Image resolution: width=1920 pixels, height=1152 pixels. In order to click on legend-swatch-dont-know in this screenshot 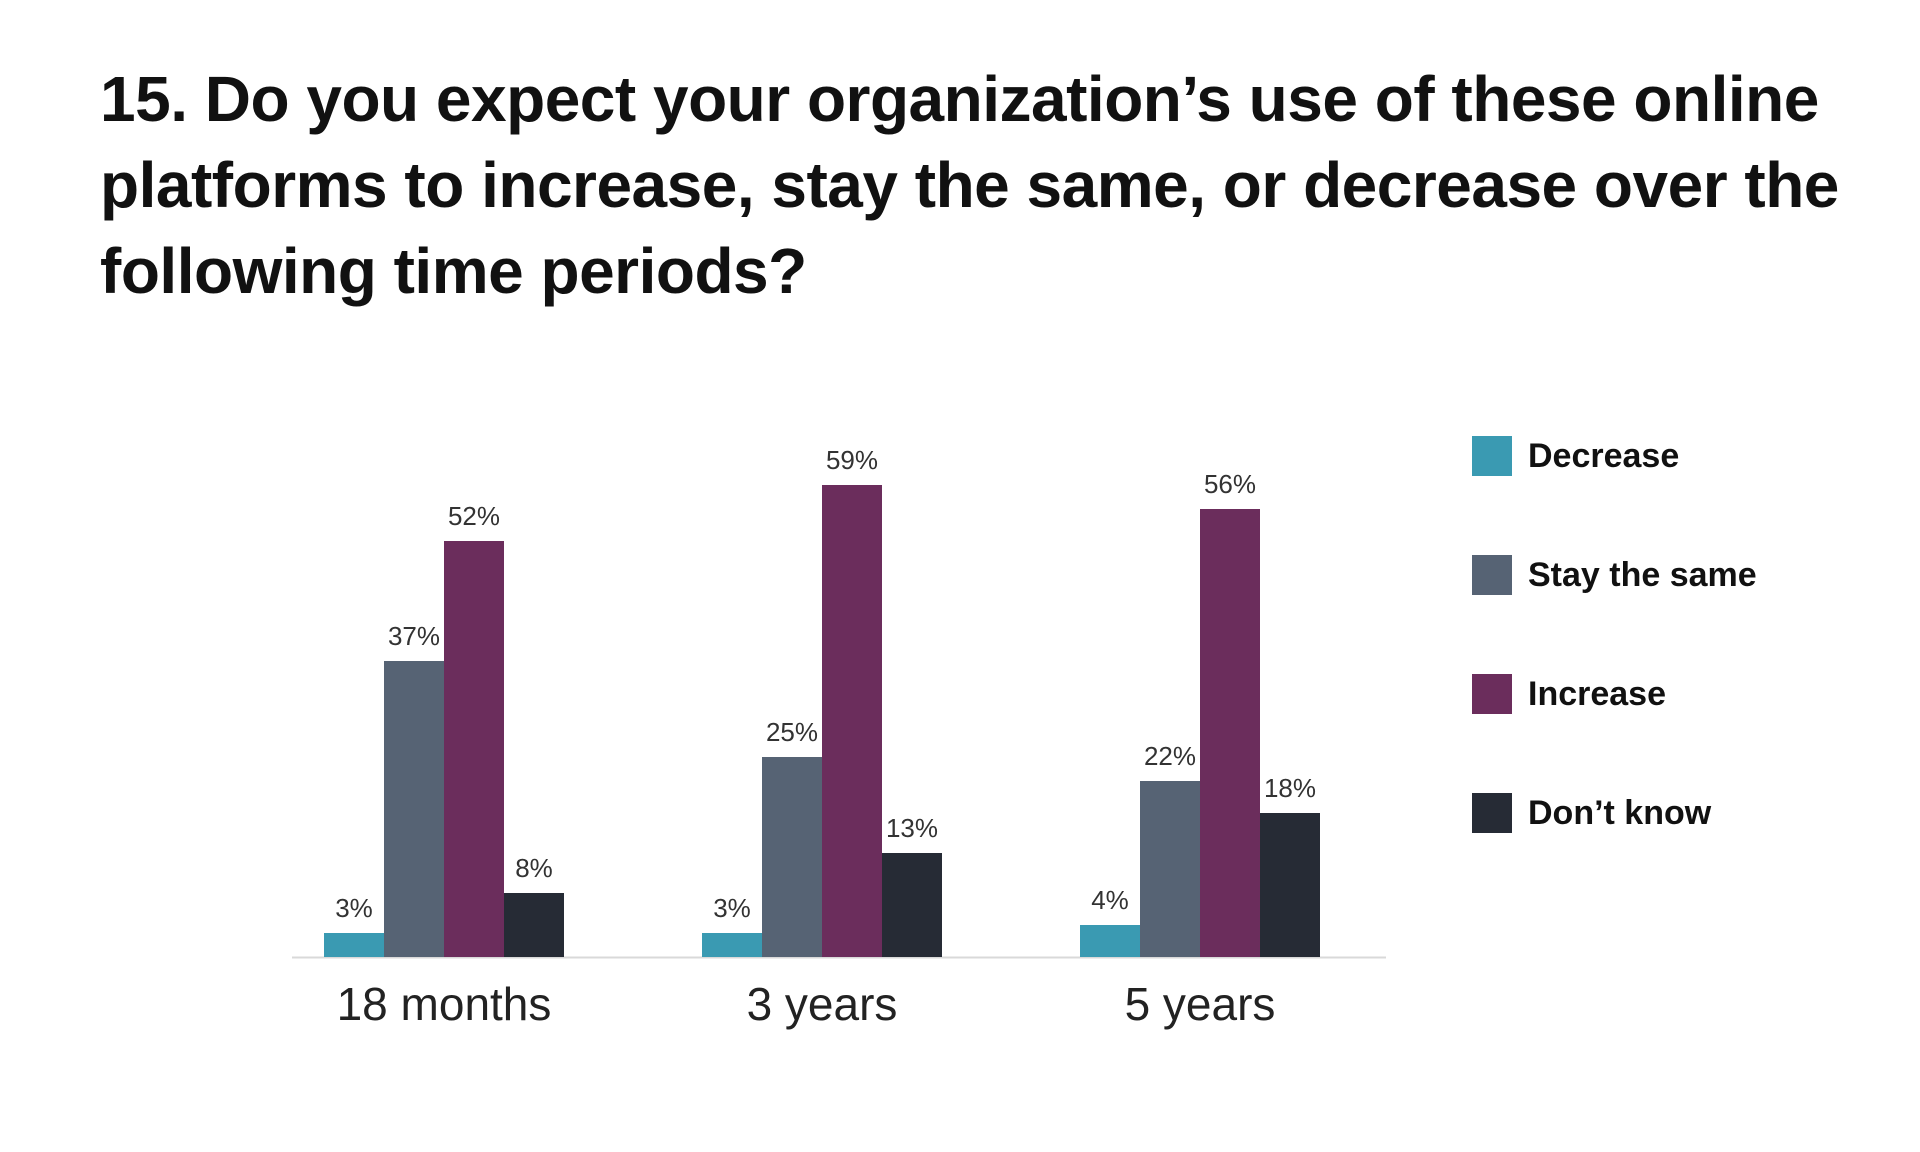, I will do `click(1492, 813)`.